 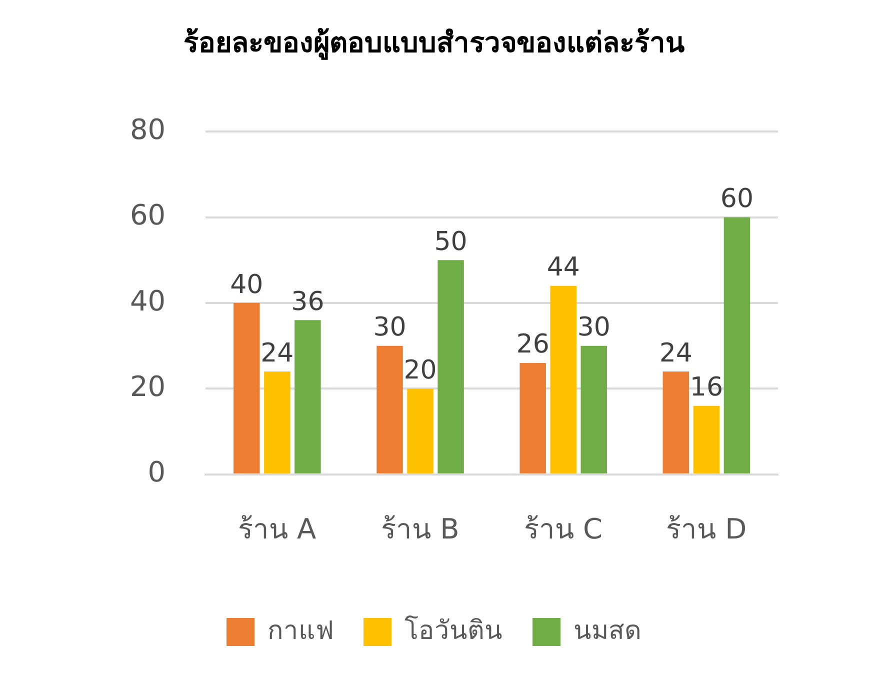 I want to click on chart-title: ร้อยละของผู้ตอบแบบสำรวจของแต่ละร้าน, so click(x=434, y=43).